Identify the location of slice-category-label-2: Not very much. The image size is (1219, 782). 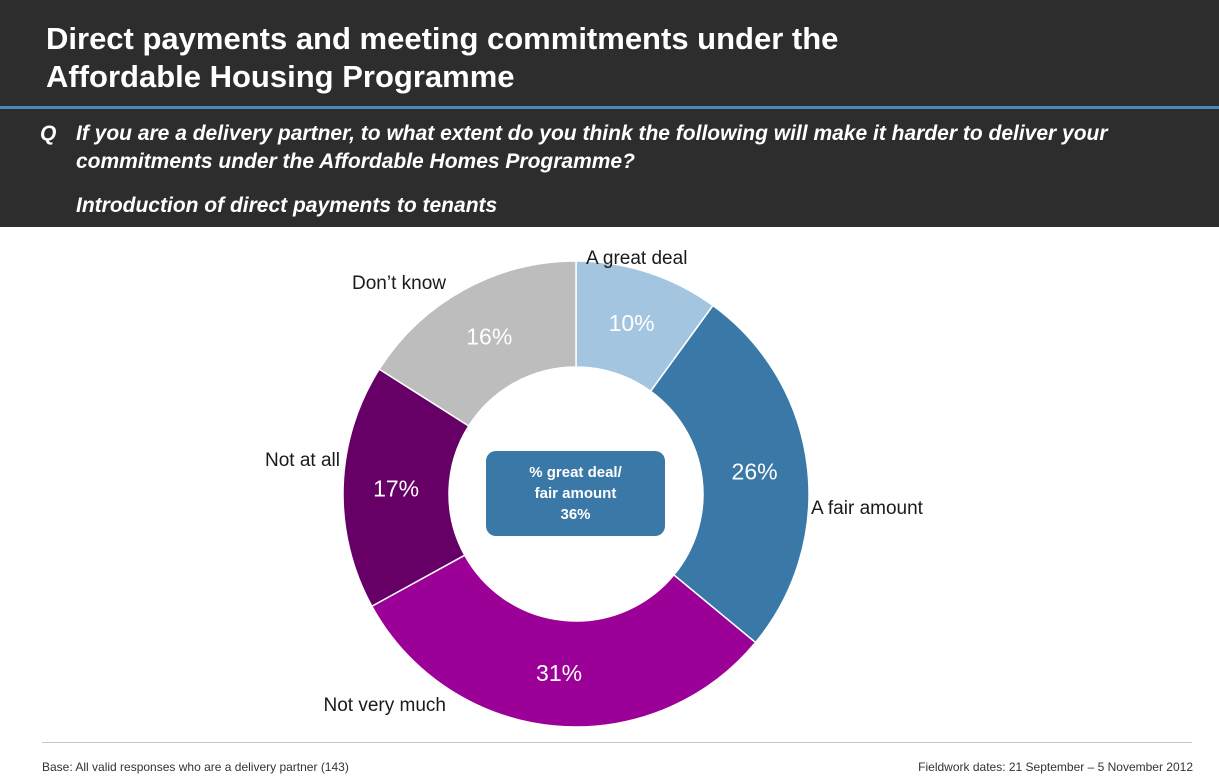
(385, 705).